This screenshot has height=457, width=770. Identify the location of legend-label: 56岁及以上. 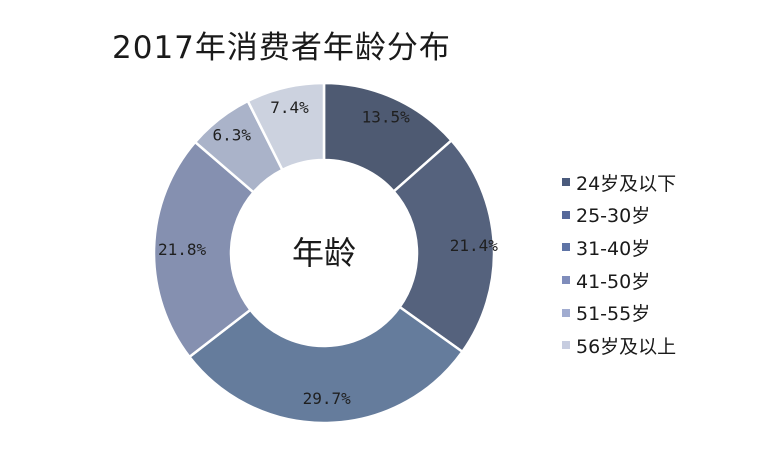
(626, 346).